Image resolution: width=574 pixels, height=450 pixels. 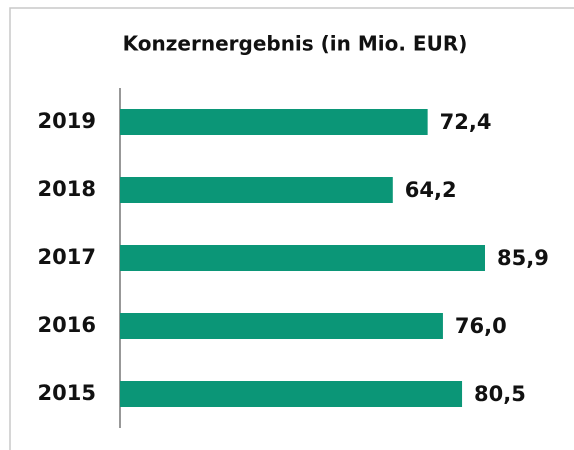 What do you see at coordinates (67, 325) in the screenshot?
I see `y-tick-label: 2016` at bounding box center [67, 325].